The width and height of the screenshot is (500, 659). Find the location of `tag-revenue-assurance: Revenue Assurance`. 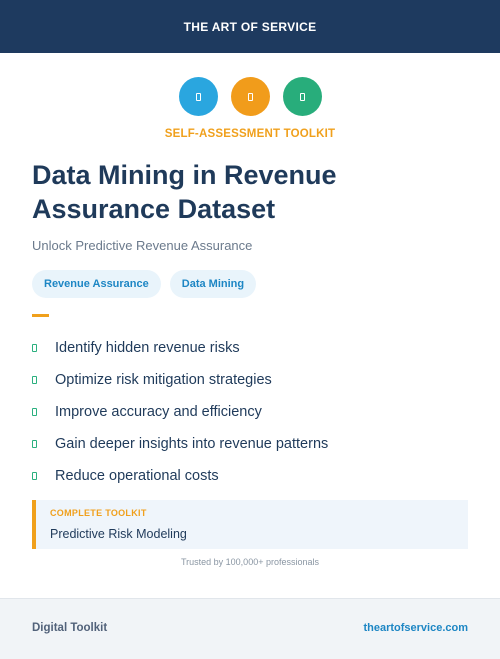

tag-revenue-assurance: Revenue Assurance is located at coordinates (96, 284).